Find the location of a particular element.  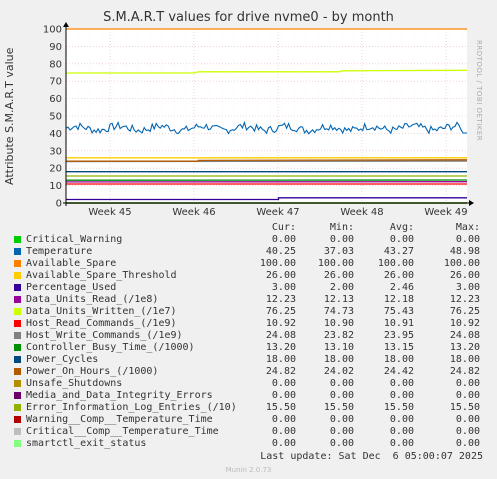

legend-series-name: Warning__Comp__Temperature_Time is located at coordinates (119, 419).